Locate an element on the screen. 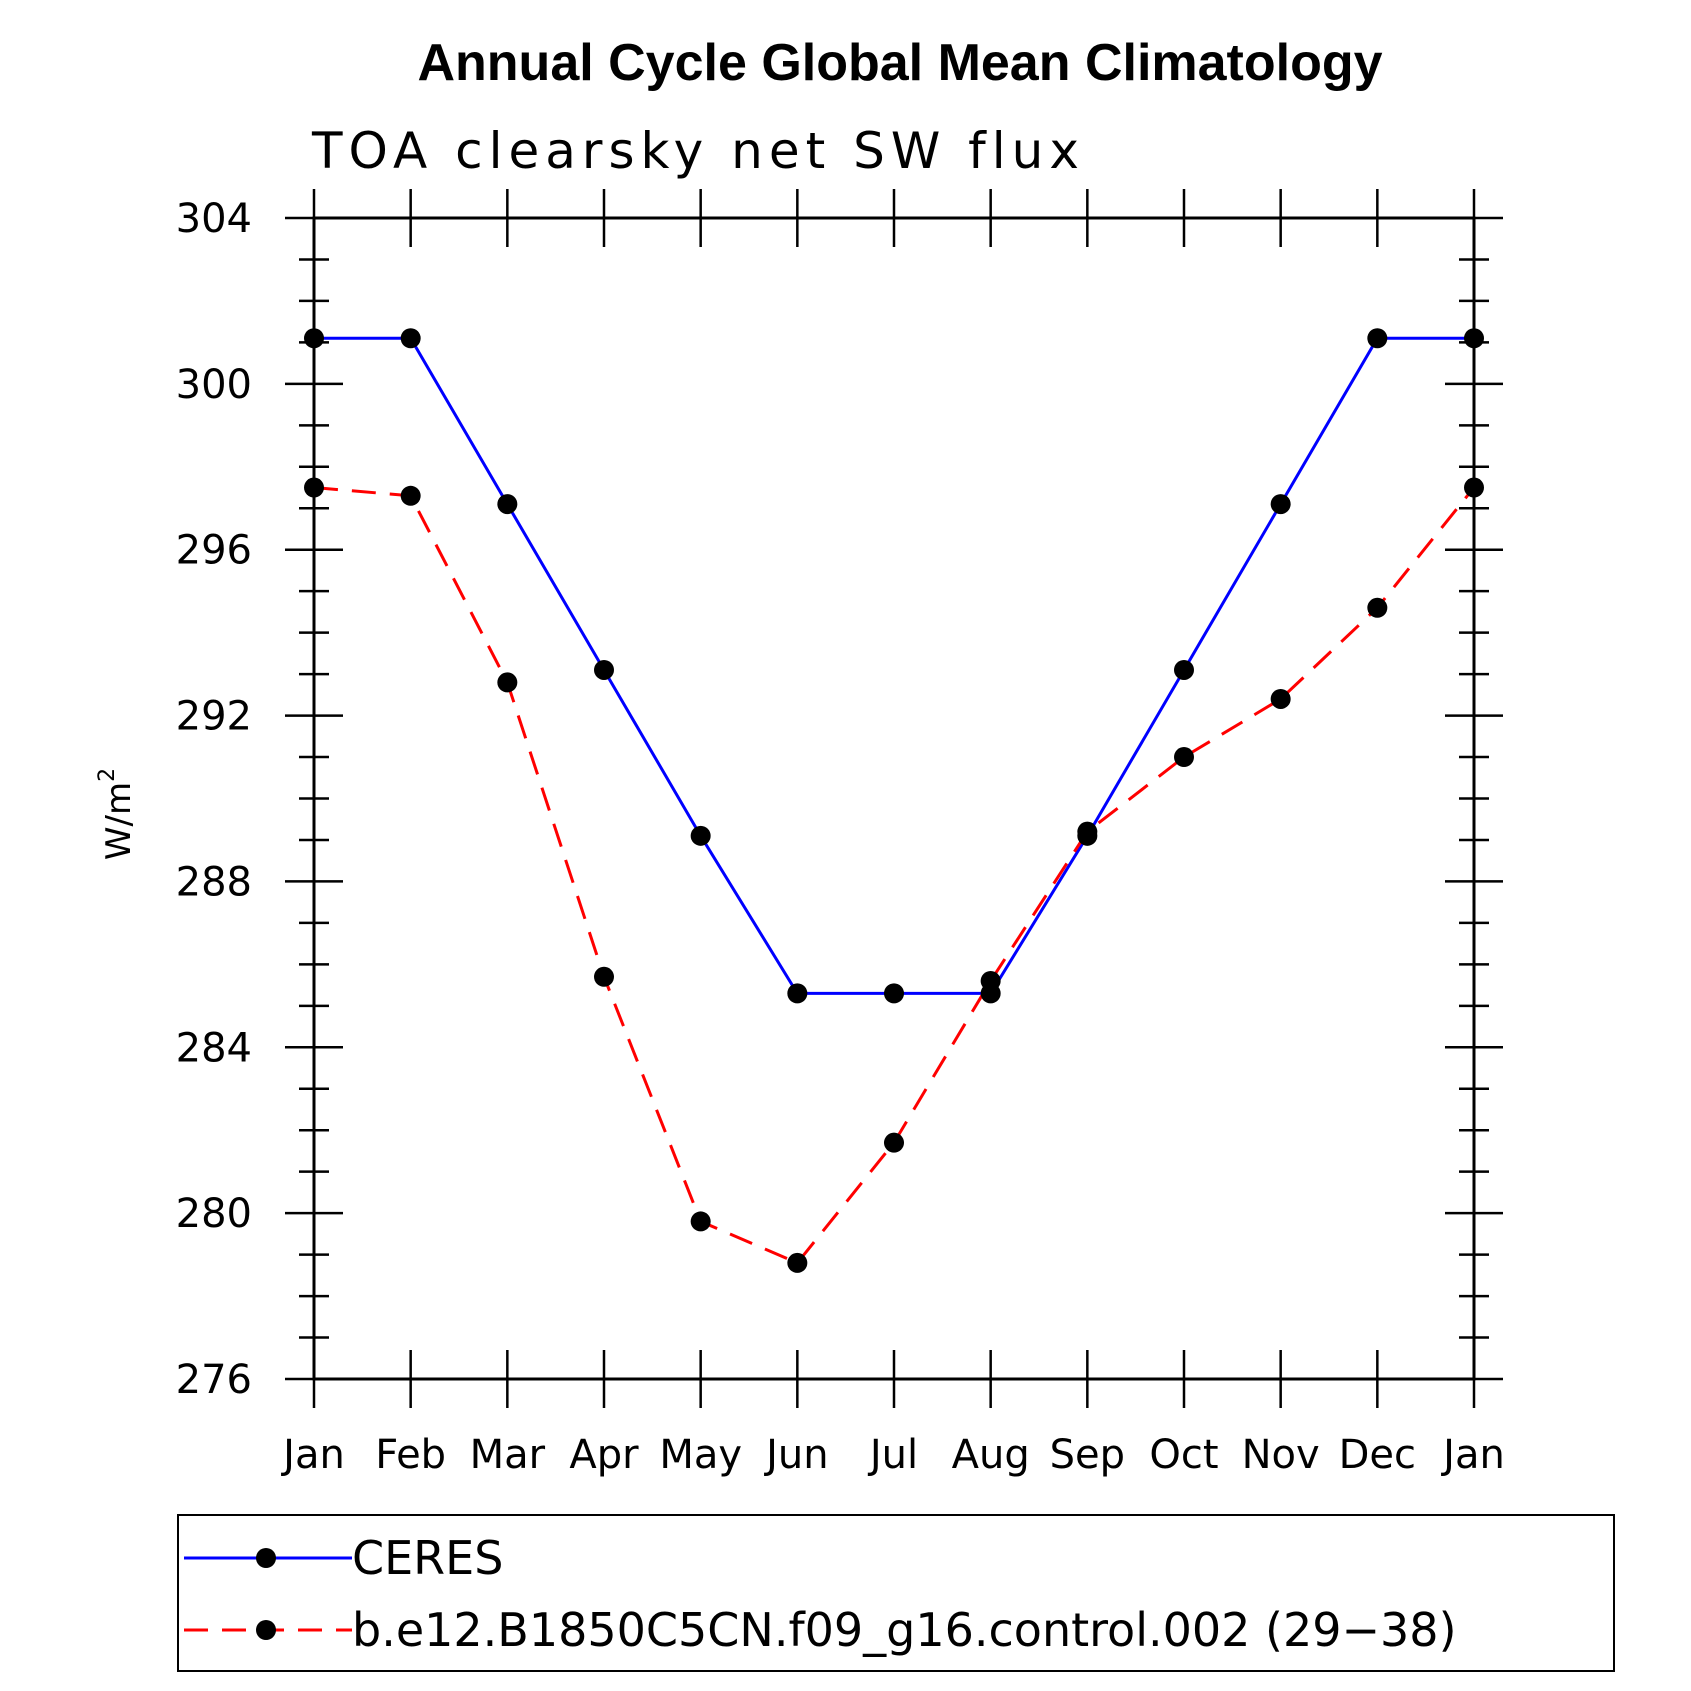 Image resolution: width=1691 pixels, height=1691 pixels. x-tick-label: Feb is located at coordinates (410, 1455).